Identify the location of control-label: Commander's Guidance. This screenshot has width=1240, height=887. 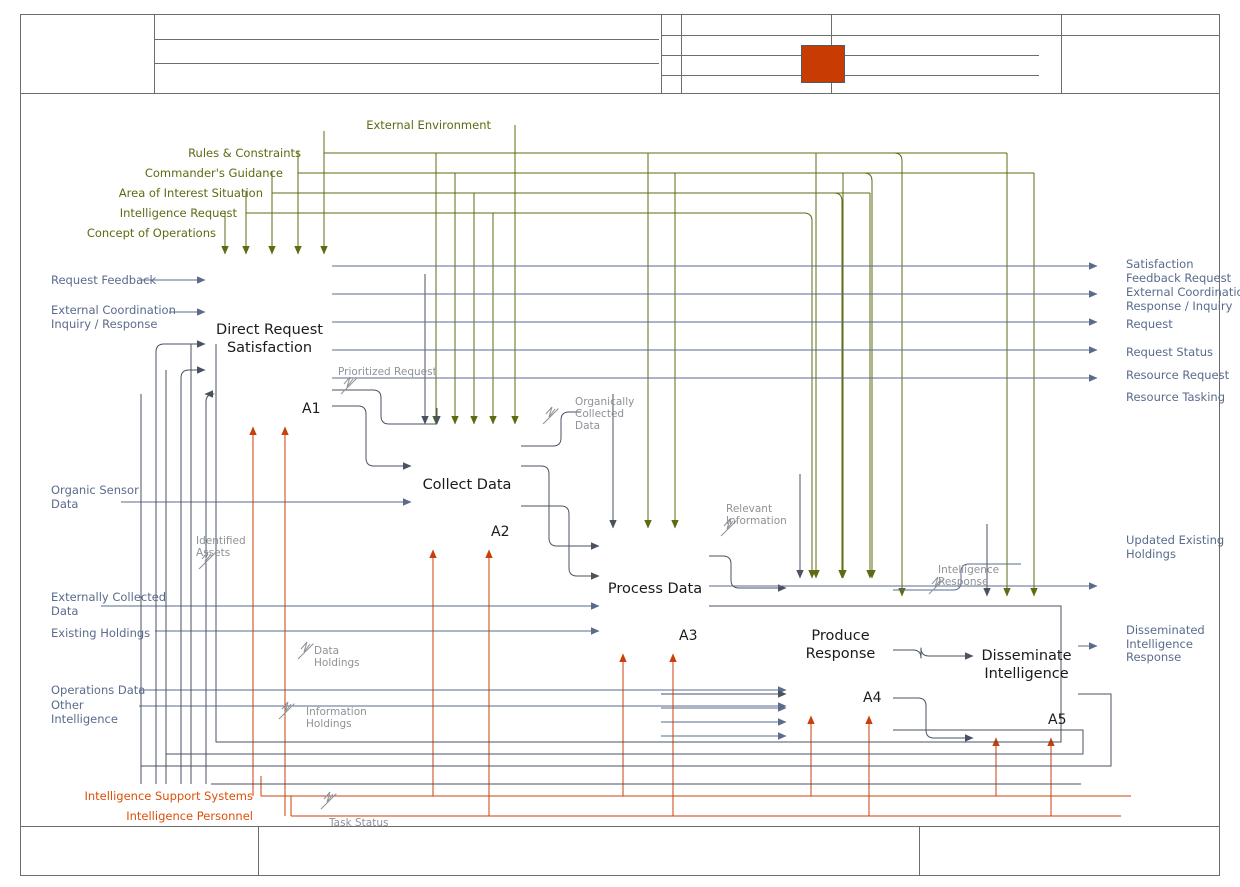
(213, 173).